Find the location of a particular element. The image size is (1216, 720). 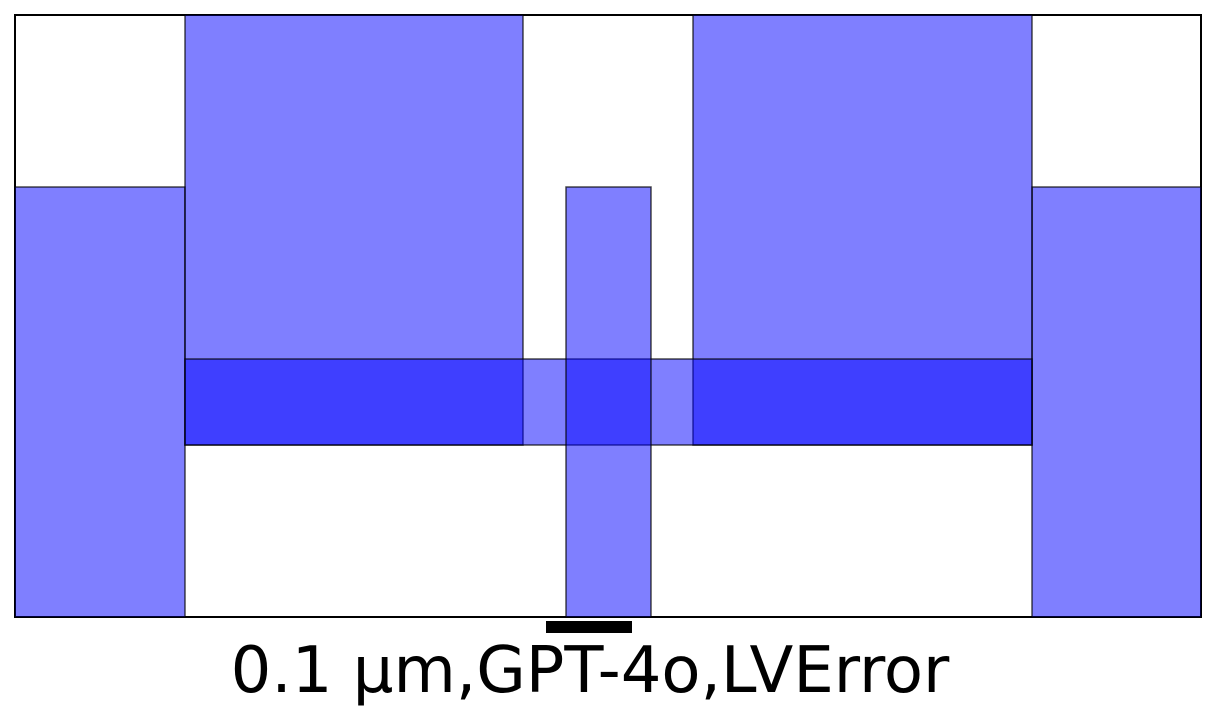

caption-text: 0.1 µm,GPT-4o,LVError is located at coordinates (590, 671).